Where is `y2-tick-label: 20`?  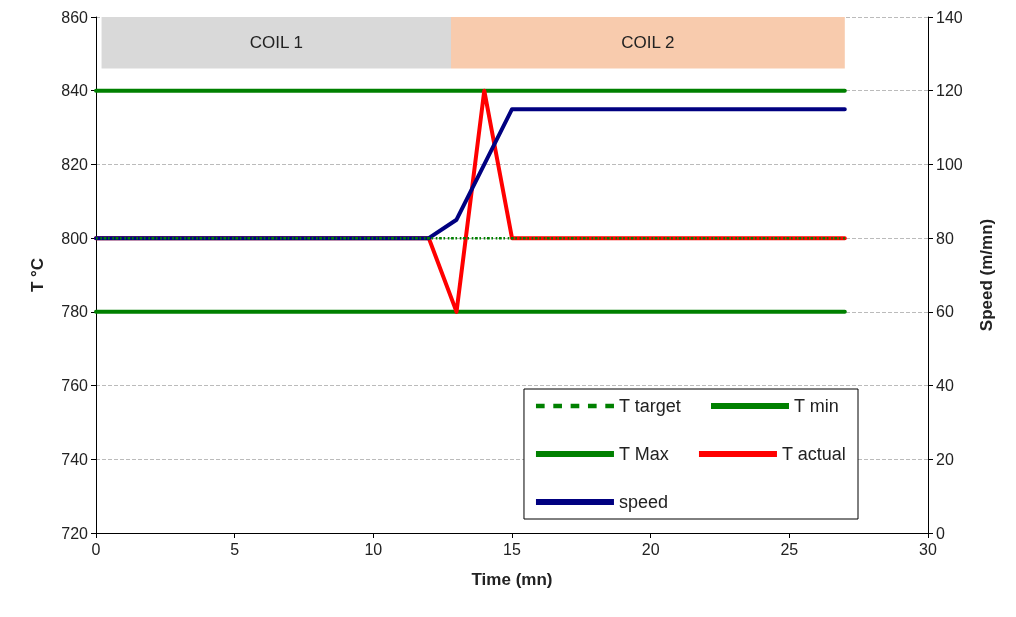
y2-tick-label: 20 is located at coordinates (945, 459).